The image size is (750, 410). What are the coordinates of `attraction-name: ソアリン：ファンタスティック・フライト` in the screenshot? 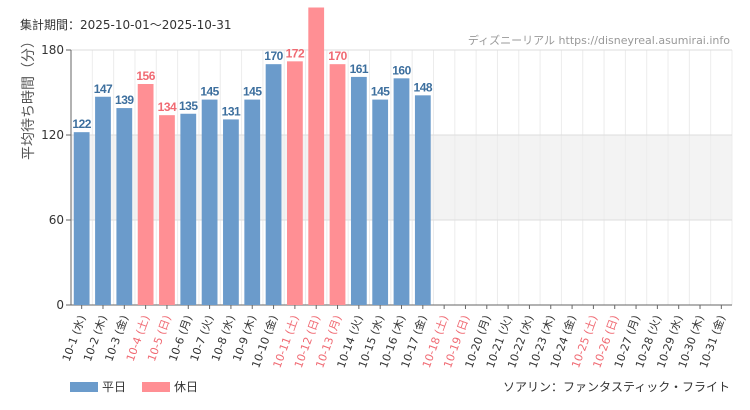 It's located at (616, 387).